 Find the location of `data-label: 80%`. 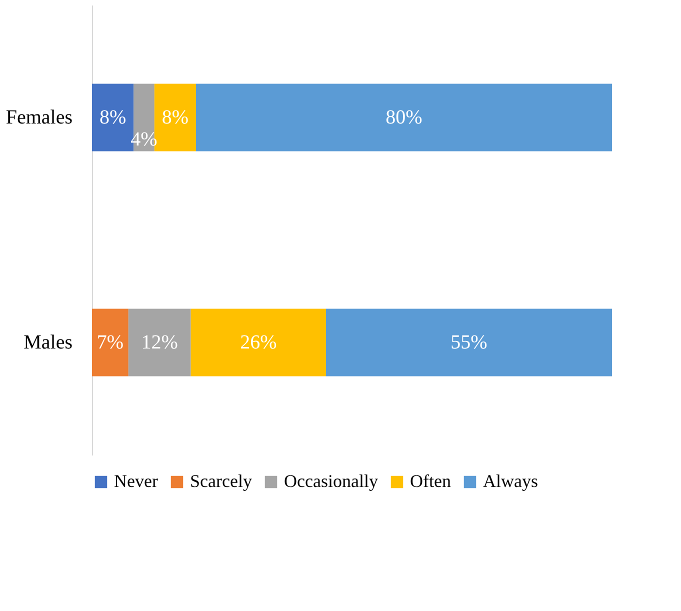

data-label: 80% is located at coordinates (404, 117).